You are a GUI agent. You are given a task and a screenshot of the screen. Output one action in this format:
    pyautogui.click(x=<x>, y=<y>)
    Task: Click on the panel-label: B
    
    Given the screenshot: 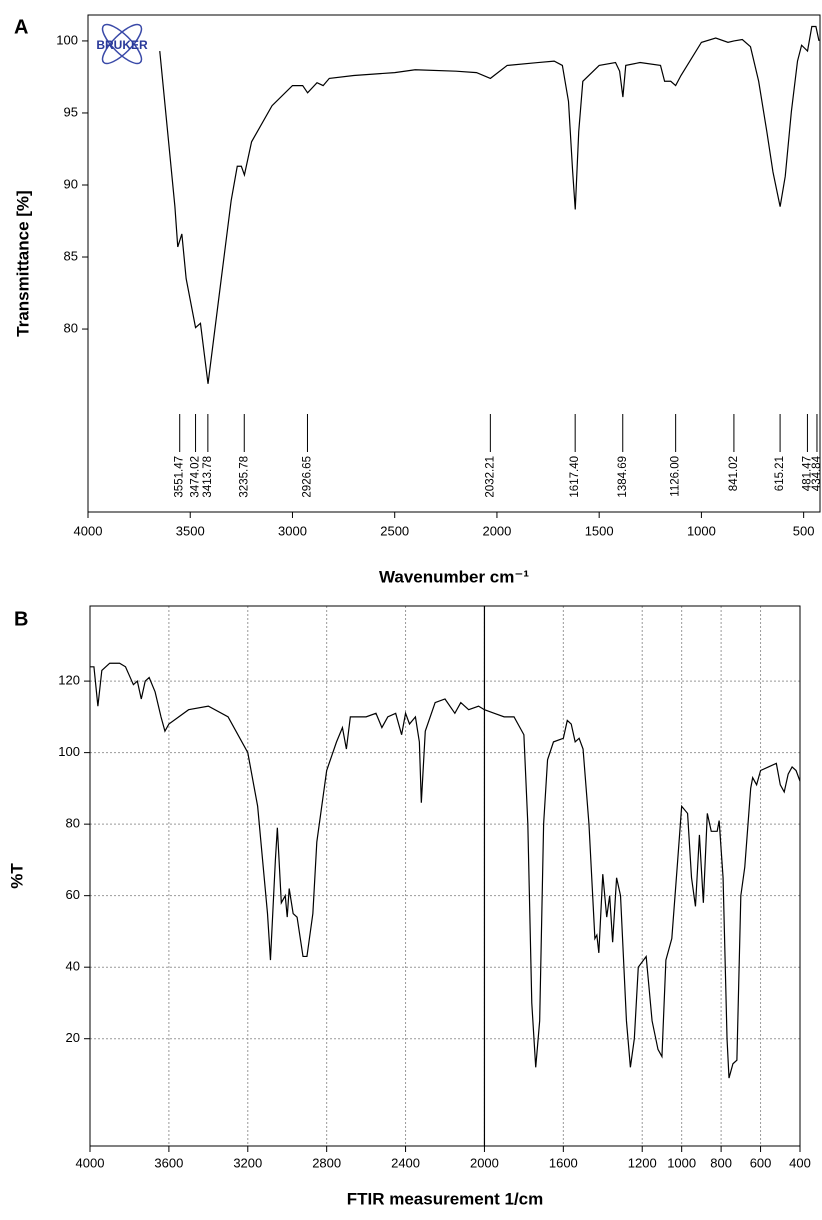 What is the action you would take?
    pyautogui.click(x=21, y=619)
    